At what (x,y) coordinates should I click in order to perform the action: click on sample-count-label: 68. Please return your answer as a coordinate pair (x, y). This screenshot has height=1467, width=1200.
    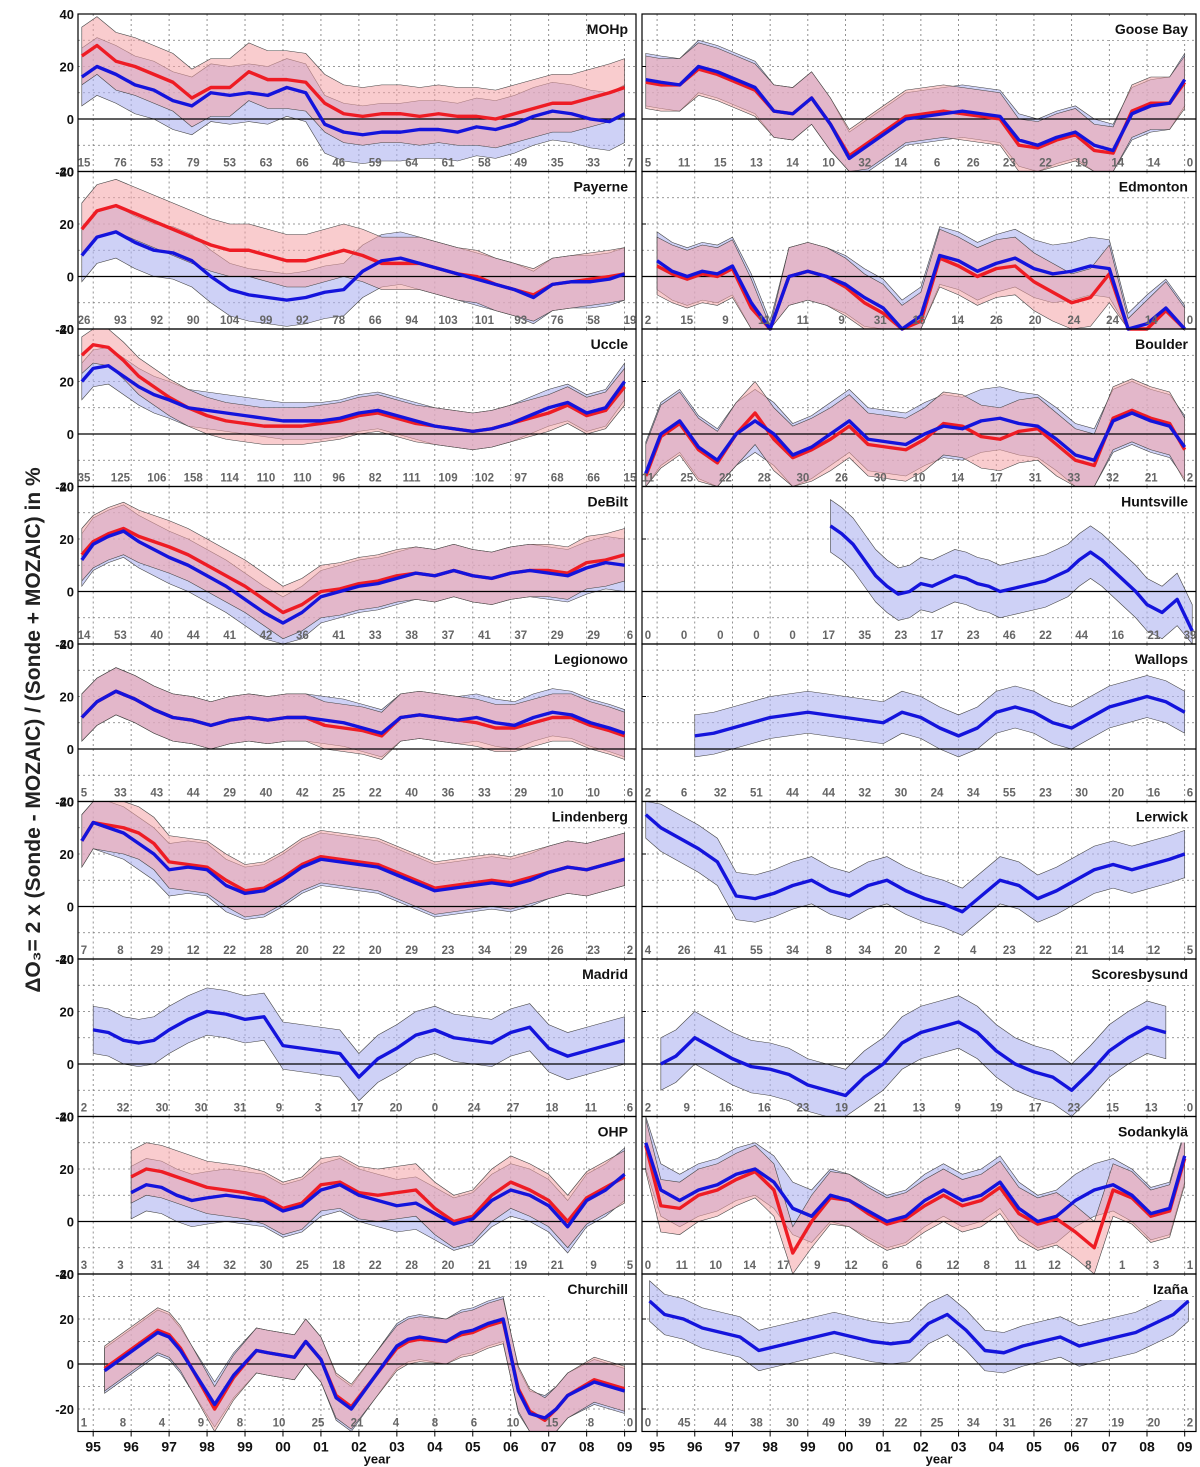
    Looking at the image, I should click on (557, 479).